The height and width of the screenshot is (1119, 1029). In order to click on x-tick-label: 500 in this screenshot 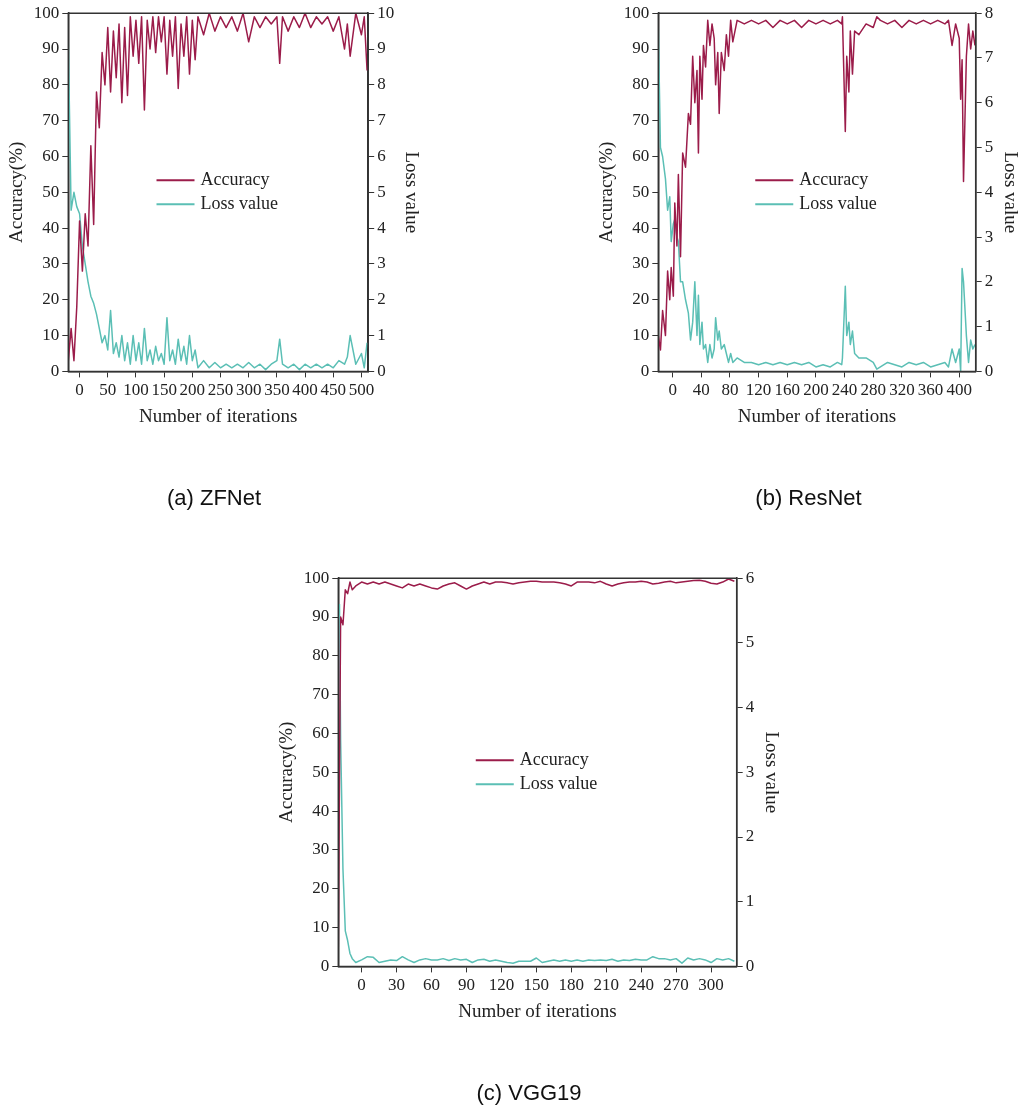, I will do `click(361, 390)`.